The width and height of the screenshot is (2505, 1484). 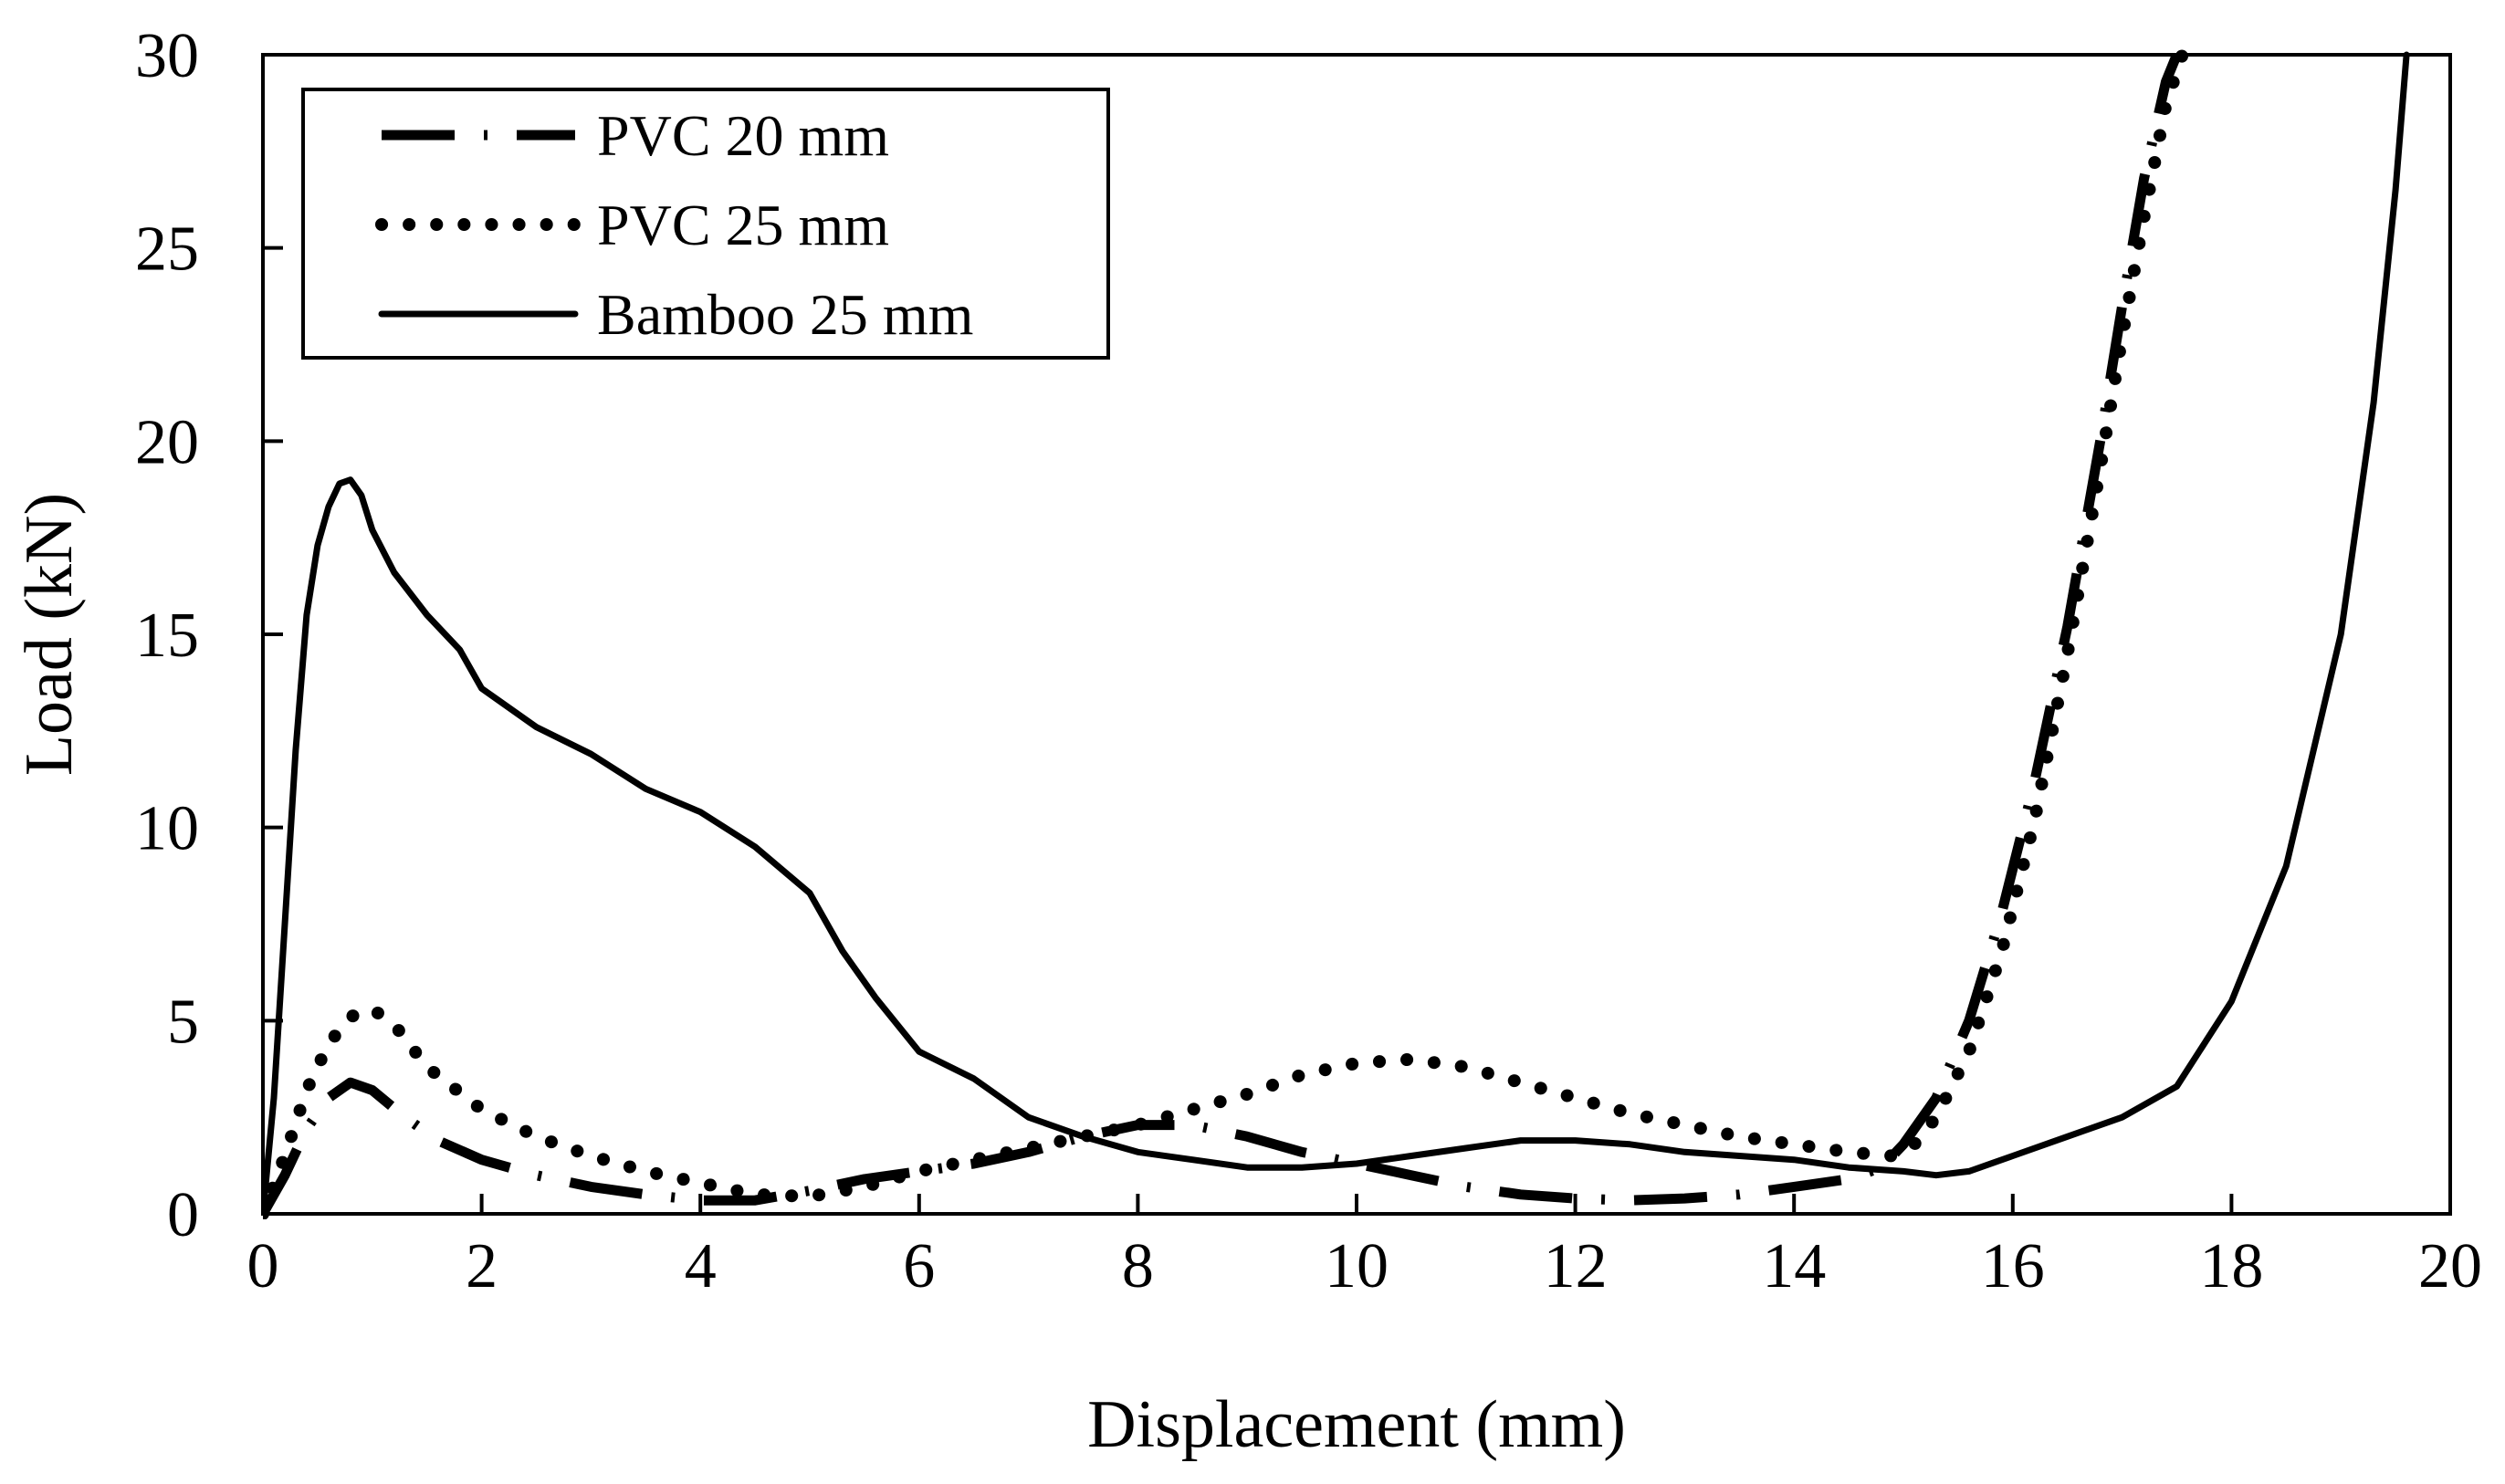 What do you see at coordinates (263, 1266) in the screenshot?
I see `x-tick-label: 0` at bounding box center [263, 1266].